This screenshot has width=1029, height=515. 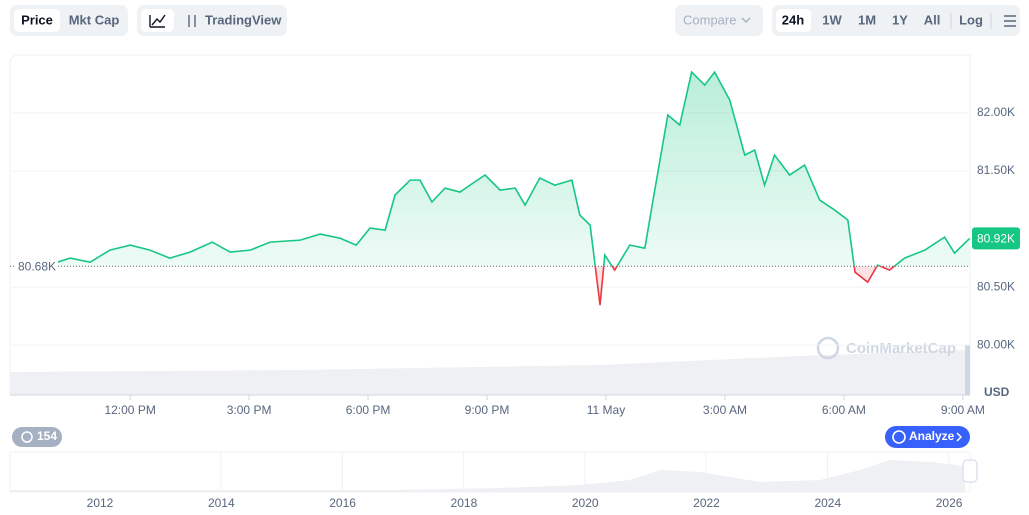 I want to click on settings-icon, so click(x=1010, y=21).